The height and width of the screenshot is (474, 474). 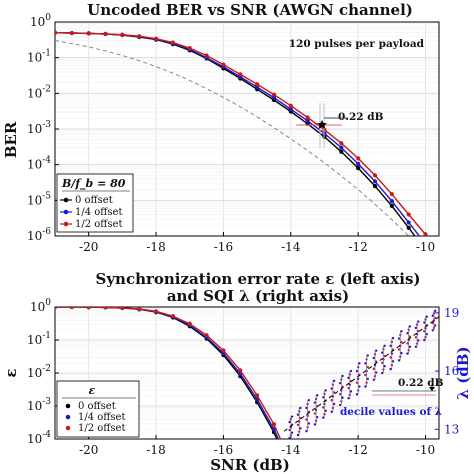 What do you see at coordinates (155, 450) in the screenshot?
I see `x-tick-label-1: -18` at bounding box center [155, 450].